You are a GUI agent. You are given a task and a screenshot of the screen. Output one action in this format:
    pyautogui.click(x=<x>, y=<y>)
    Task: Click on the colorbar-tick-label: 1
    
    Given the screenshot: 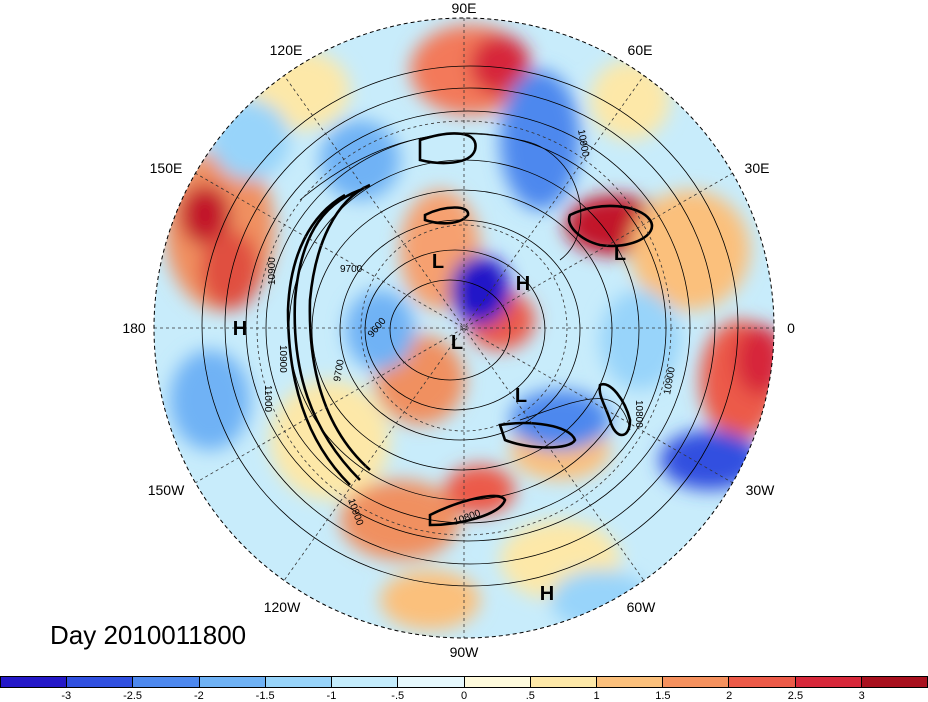 What is the action you would take?
    pyautogui.click(x=596, y=696)
    